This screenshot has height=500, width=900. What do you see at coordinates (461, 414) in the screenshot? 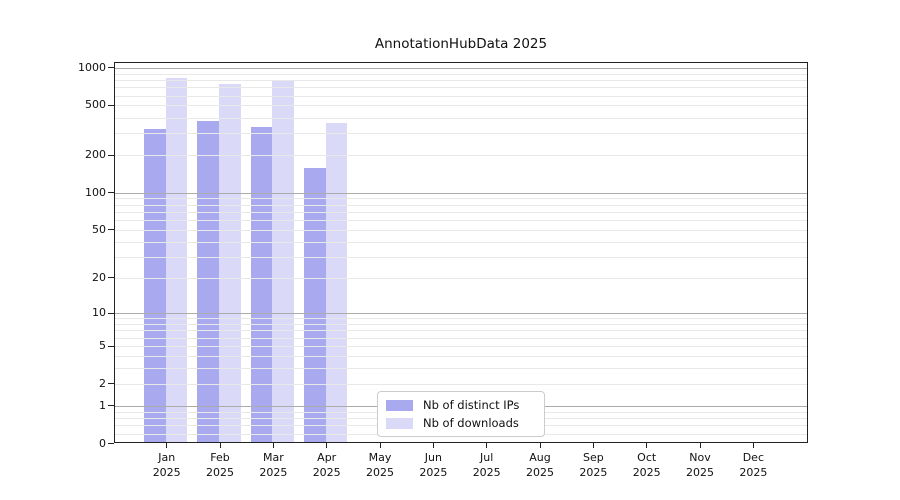
I see `legend: Nb of distinct IPs Nb of downloads` at bounding box center [461, 414].